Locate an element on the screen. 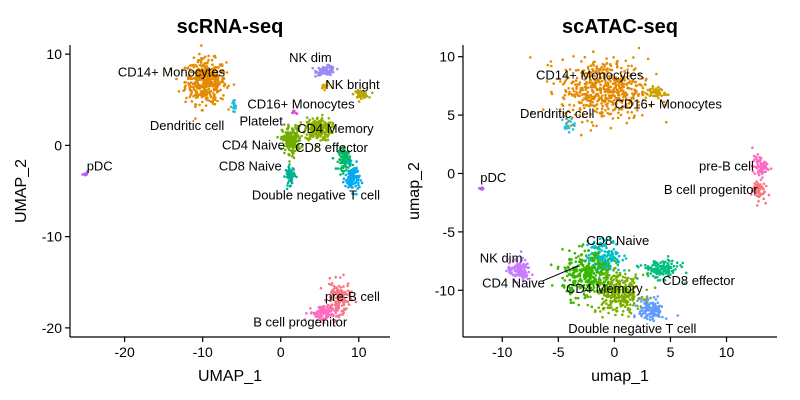 This screenshot has height=400, width=800. cluster-dendritic-cell-points is located at coordinates (233, 106).